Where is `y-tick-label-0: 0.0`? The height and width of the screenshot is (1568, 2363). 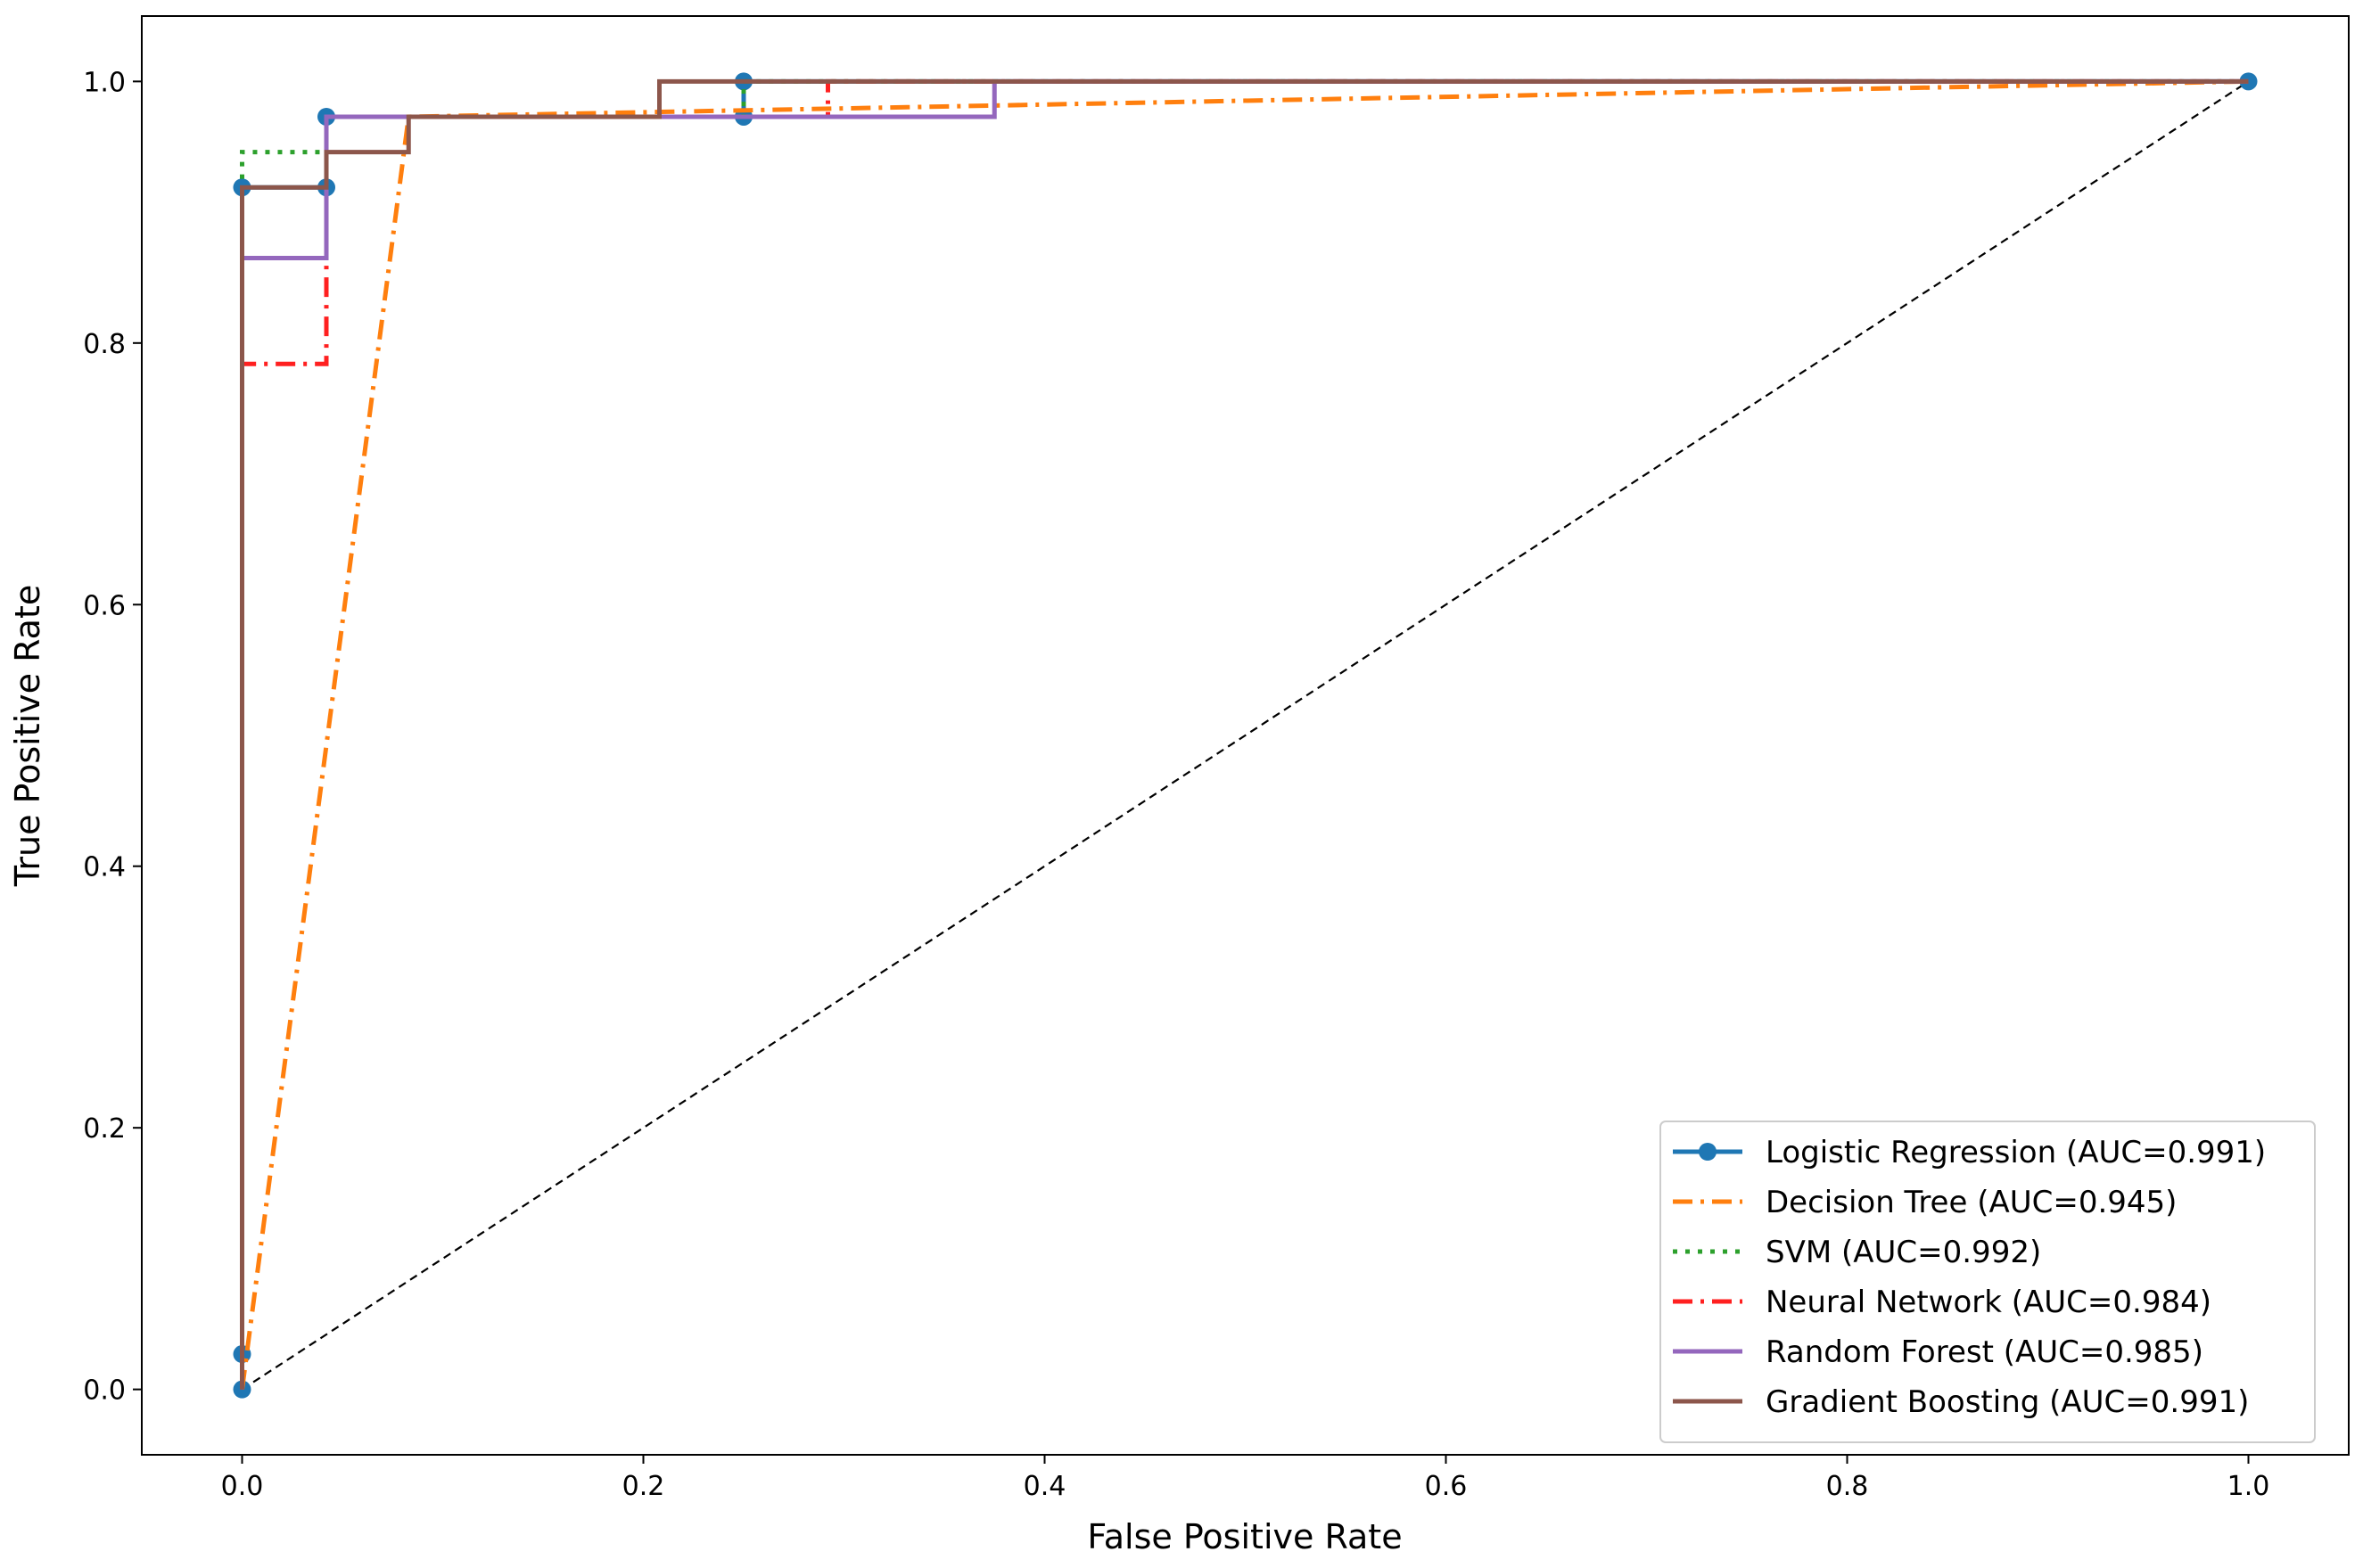
y-tick-label-0: 0.0 is located at coordinates (104, 1391).